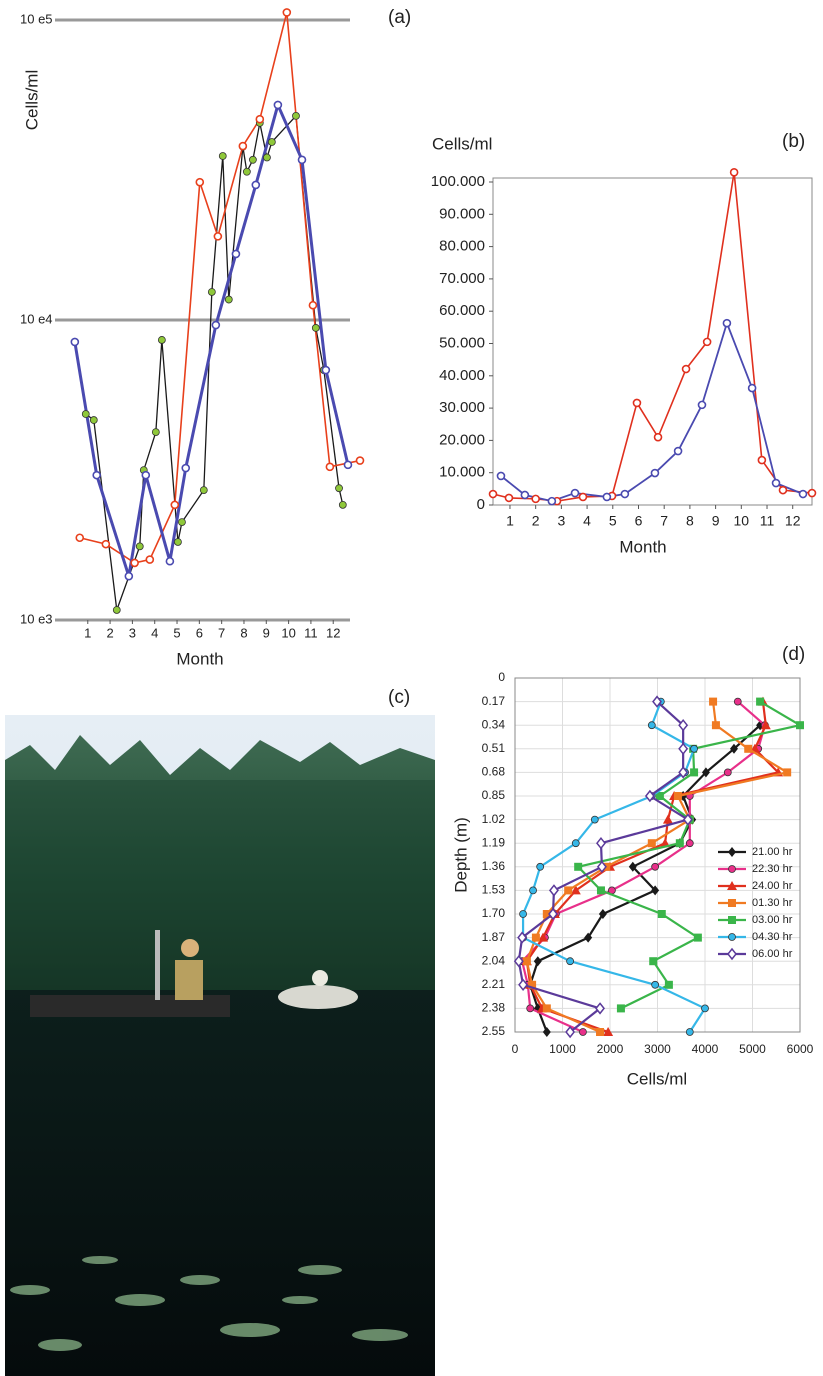 The width and height of the screenshot is (823, 1376). Describe the element at coordinates (494, 701) in the screenshot. I see `y-tick-label: 0.17` at that location.